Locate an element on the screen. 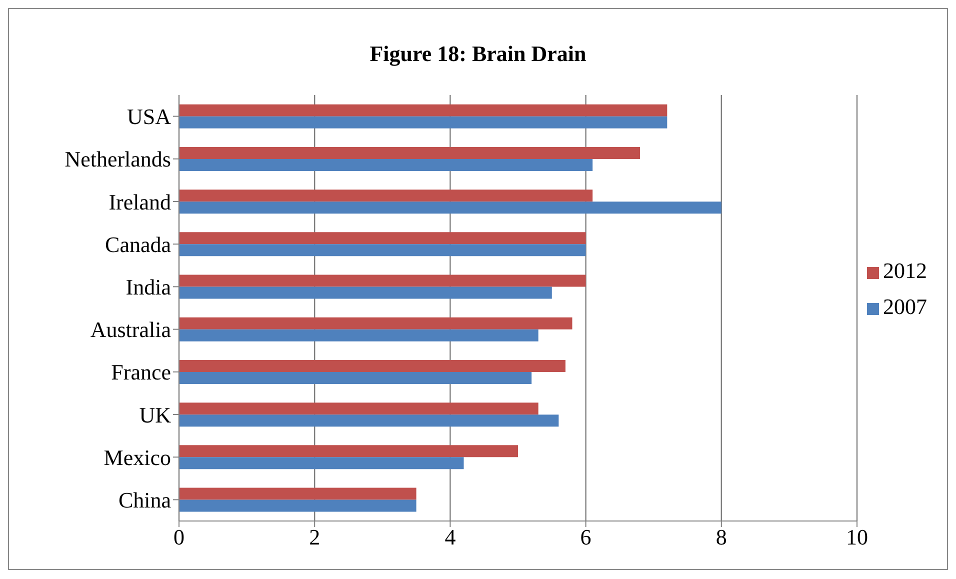 This screenshot has height=579, width=956. y-tick-label: Mexico is located at coordinates (137, 457).